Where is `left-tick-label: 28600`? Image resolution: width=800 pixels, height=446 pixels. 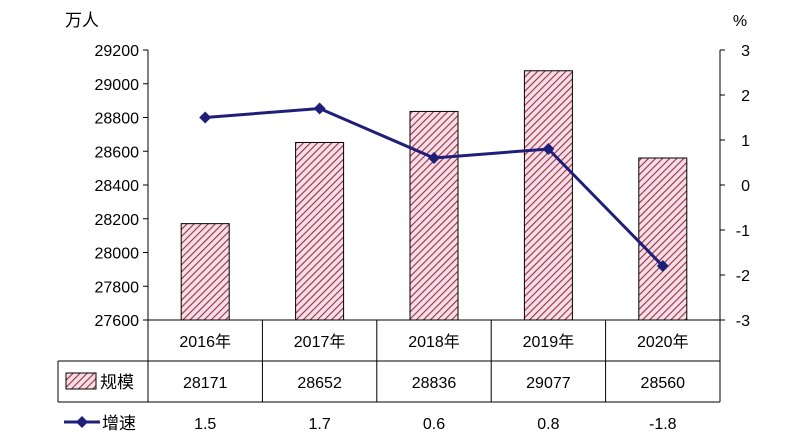 left-tick-label: 28600 is located at coordinates (117, 152).